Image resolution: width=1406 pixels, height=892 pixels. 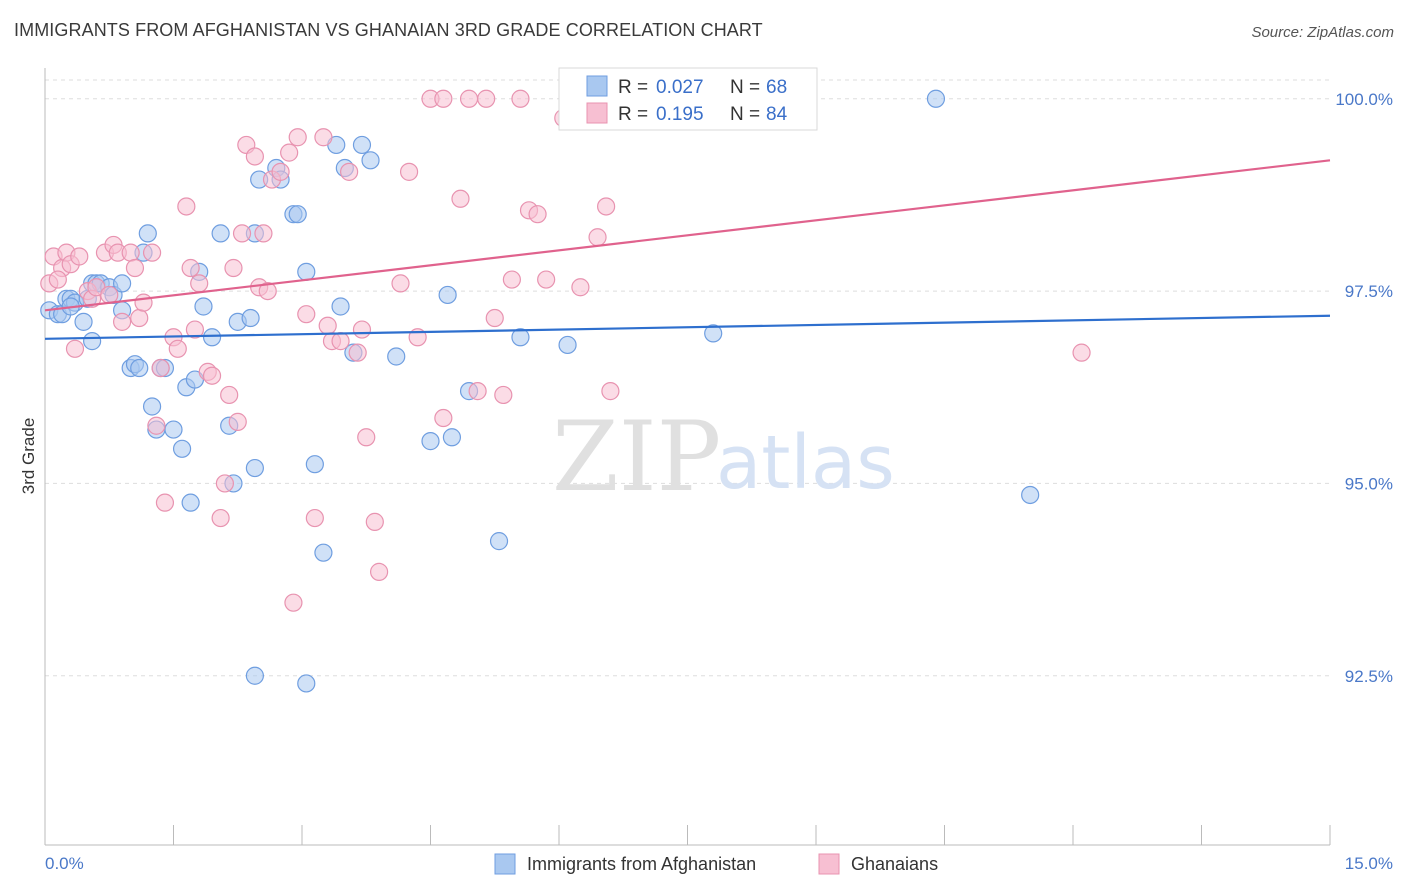 I want to click on source-credit: Source: ZipAtlas.com, so click(x=1322, y=32).